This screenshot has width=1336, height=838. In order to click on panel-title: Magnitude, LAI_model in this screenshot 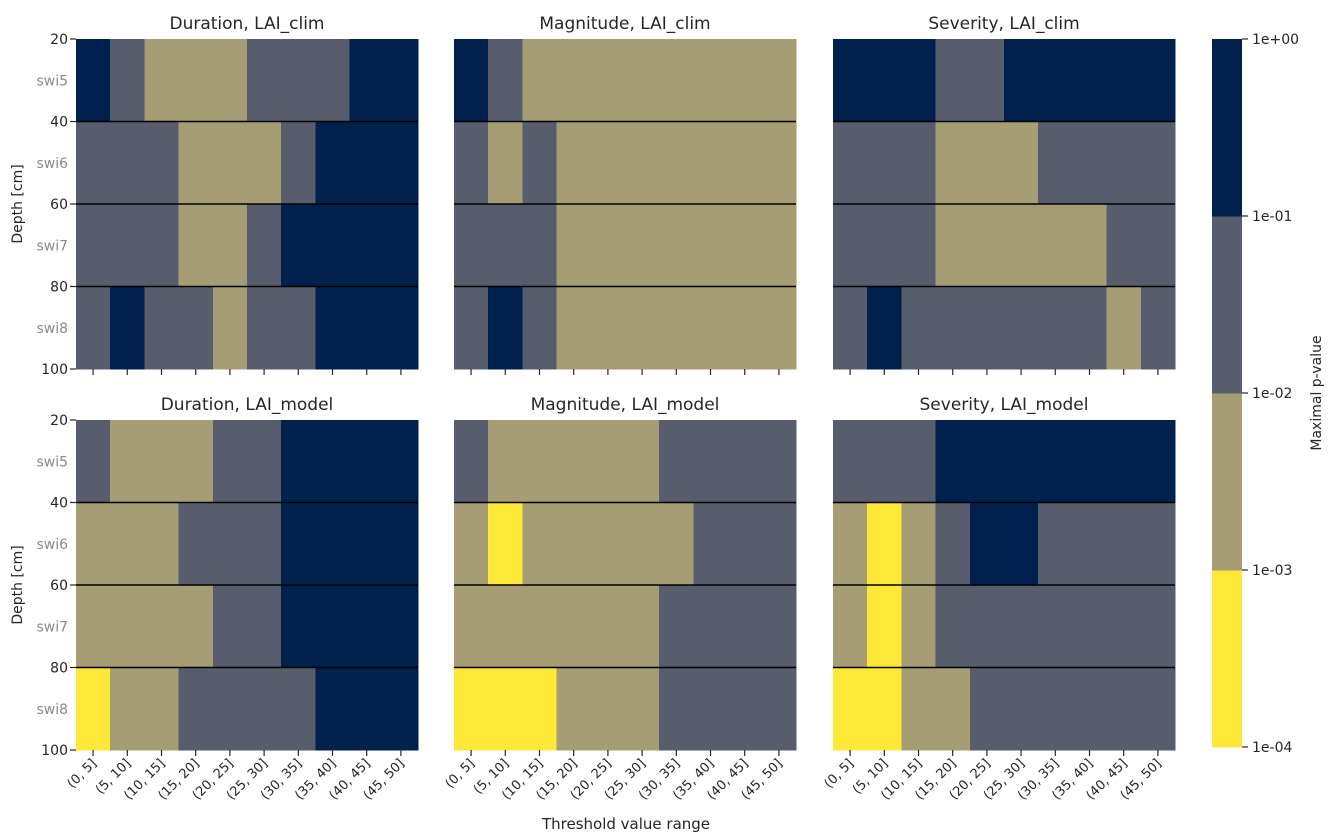, I will do `click(625, 405)`.